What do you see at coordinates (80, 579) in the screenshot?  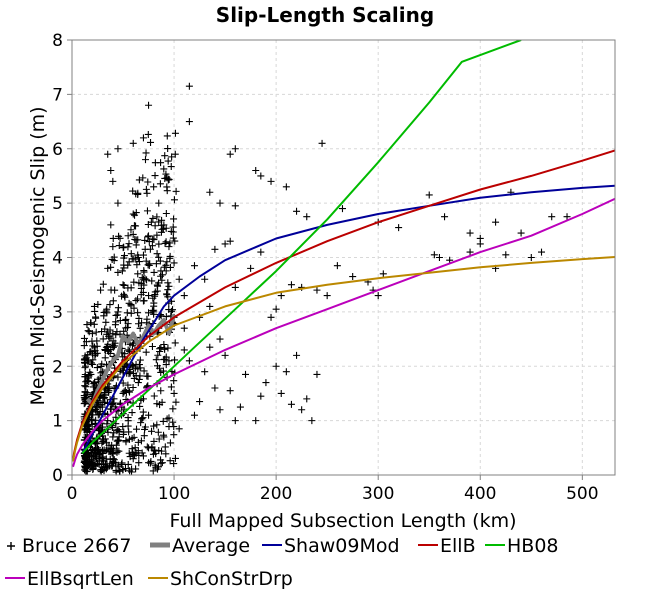 I see `legend-label: EllBsqrtLen` at bounding box center [80, 579].